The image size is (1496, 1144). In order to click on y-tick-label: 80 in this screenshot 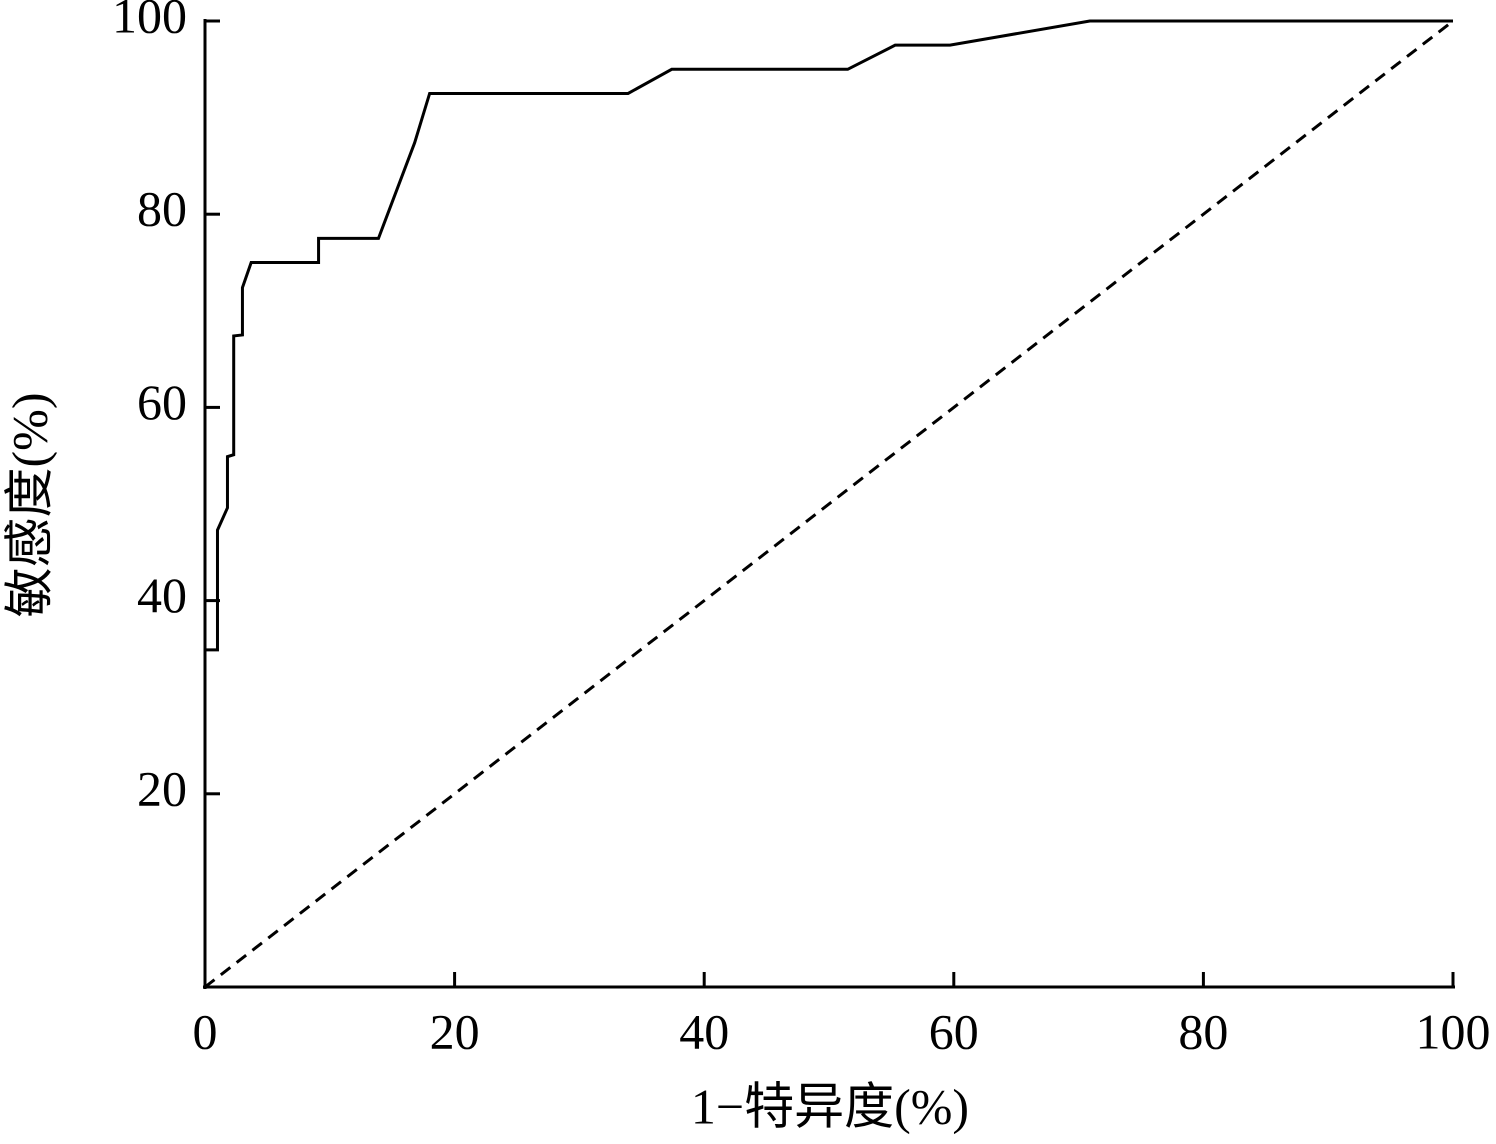, I will do `click(162, 209)`.